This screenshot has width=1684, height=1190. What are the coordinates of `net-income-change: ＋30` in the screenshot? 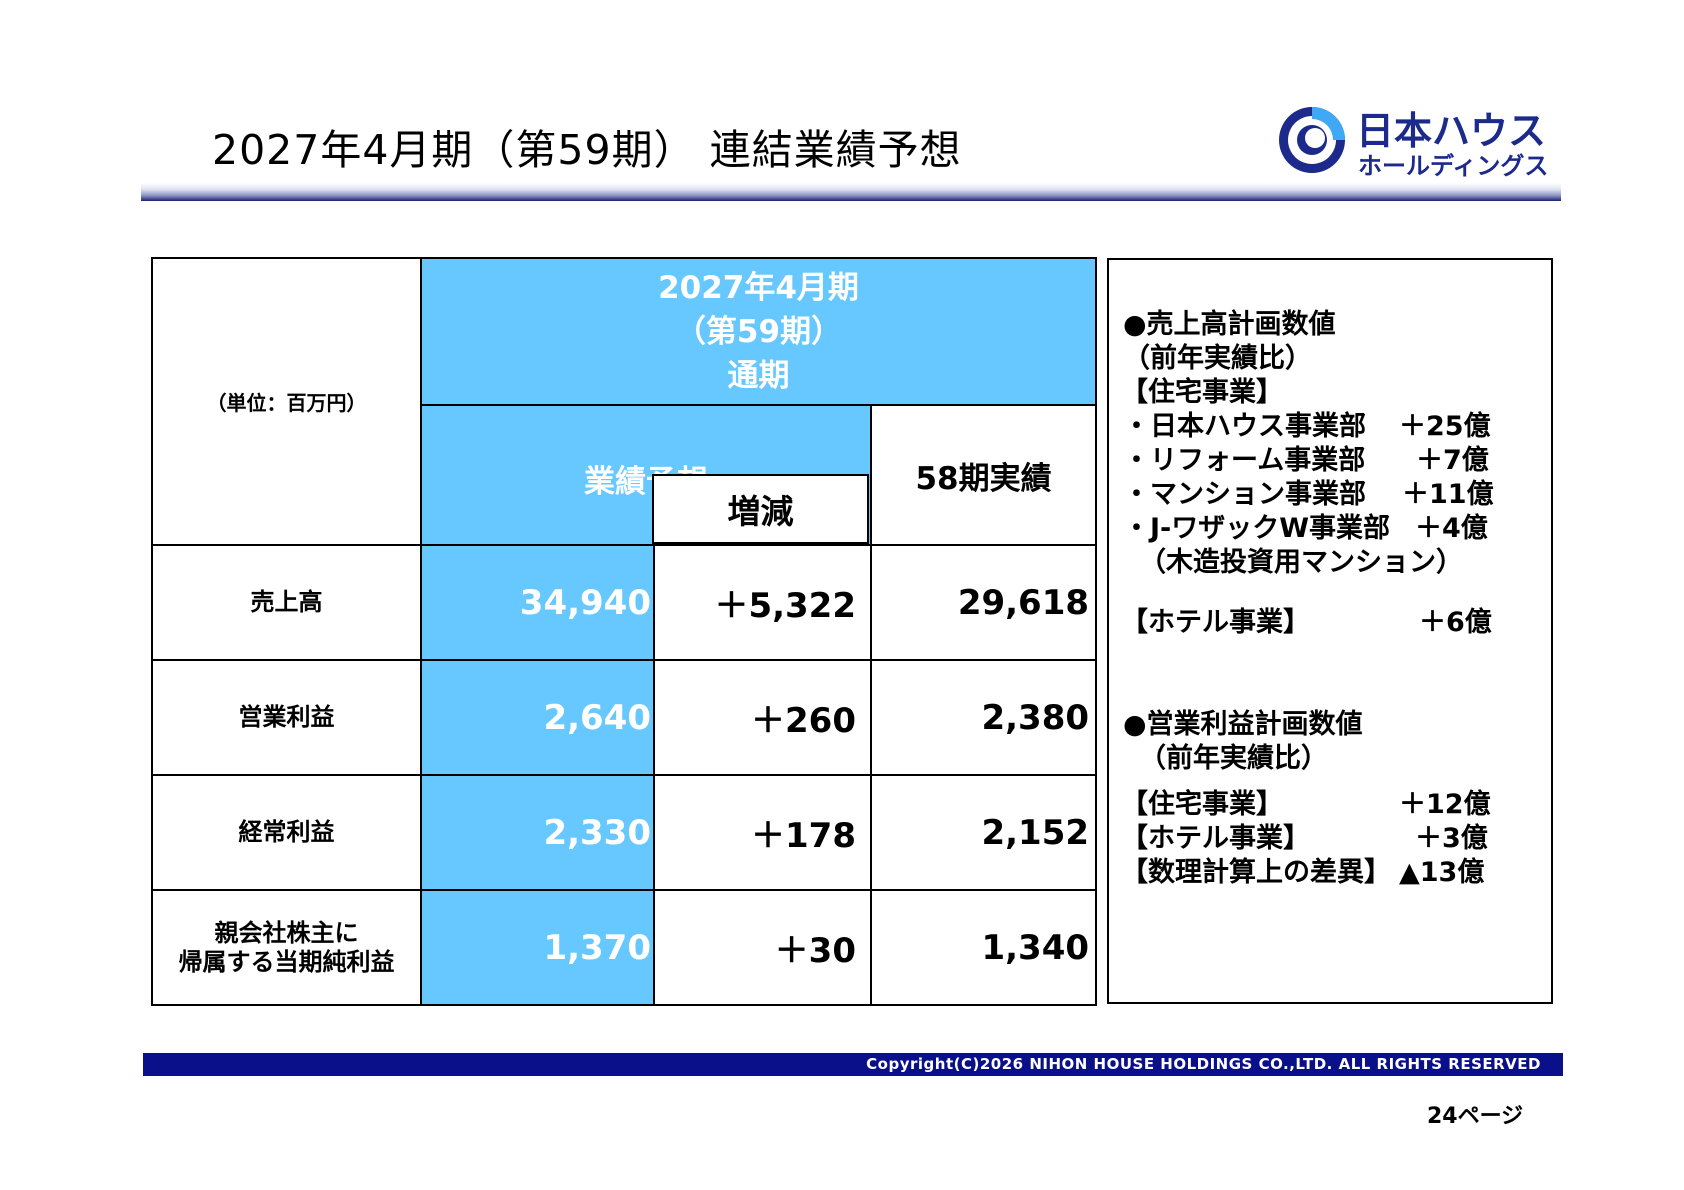 It's located at (762, 947).